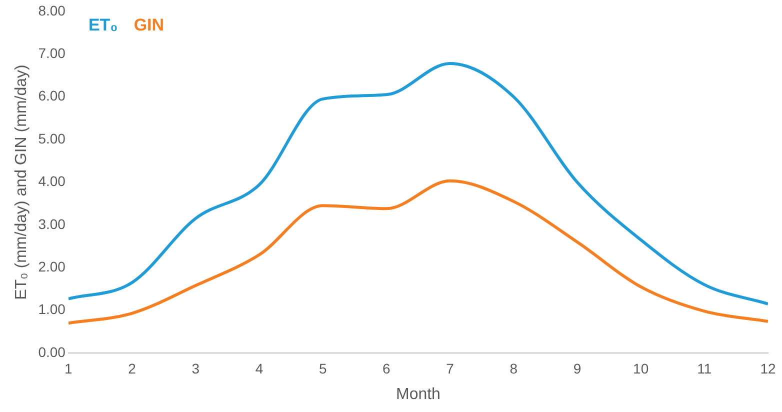  What do you see at coordinates (322, 368) in the screenshot?
I see `x-tick-label: 5` at bounding box center [322, 368].